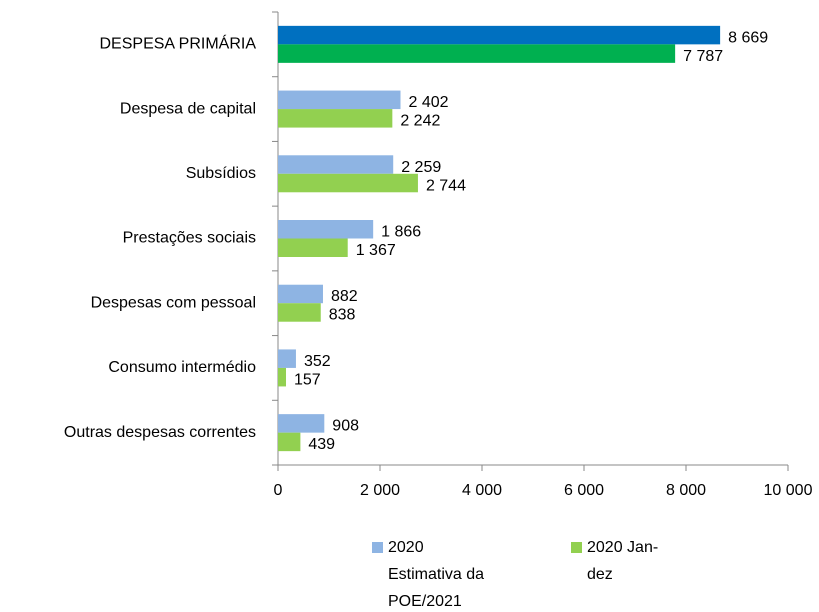 Image resolution: width=819 pixels, height=612 pixels. Describe the element at coordinates (436, 574) in the screenshot. I see `legend-label: 2020 Estimativa da POE/2021` at that location.